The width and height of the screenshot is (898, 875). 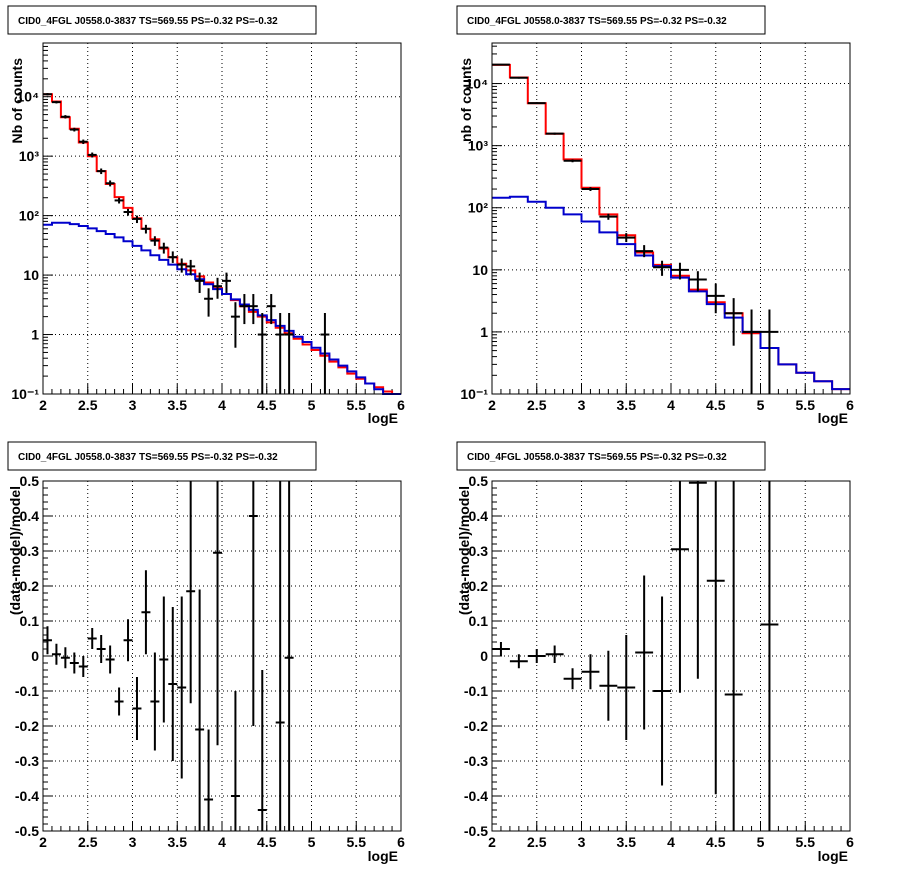 I want to click on y-tick-label: 10⁴, so click(x=477, y=84).